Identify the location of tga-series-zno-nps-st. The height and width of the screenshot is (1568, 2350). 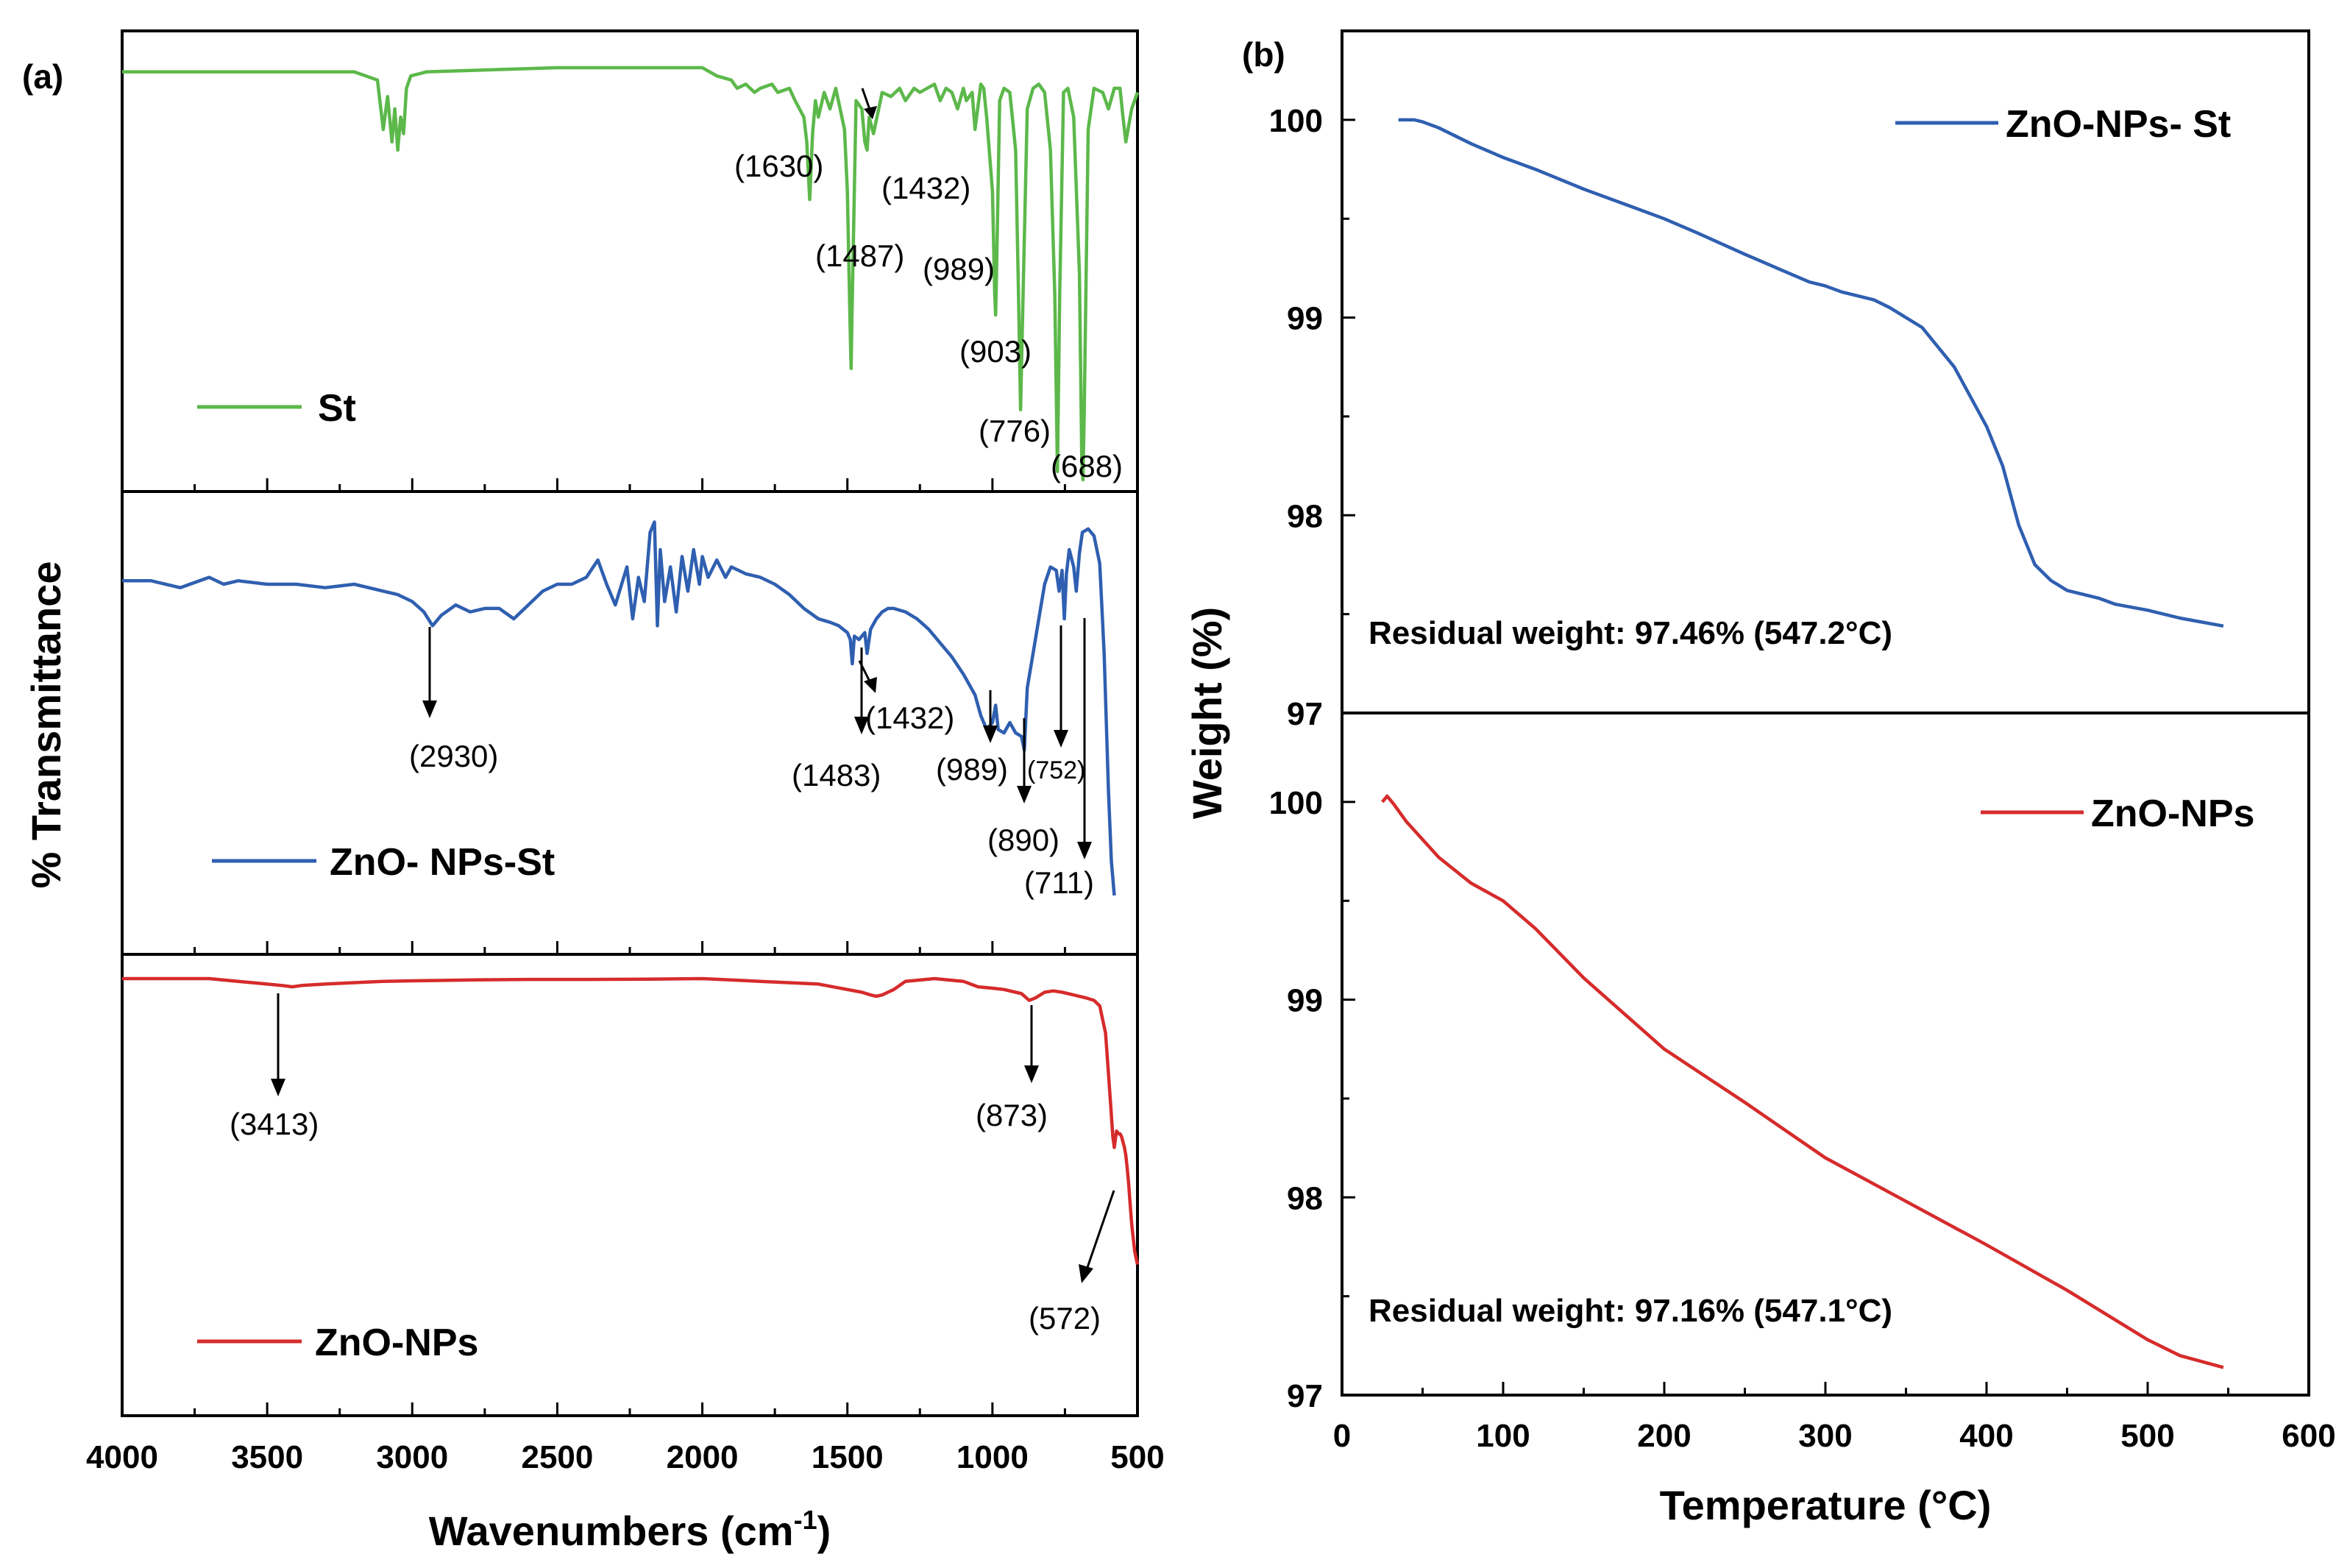
(1811, 373).